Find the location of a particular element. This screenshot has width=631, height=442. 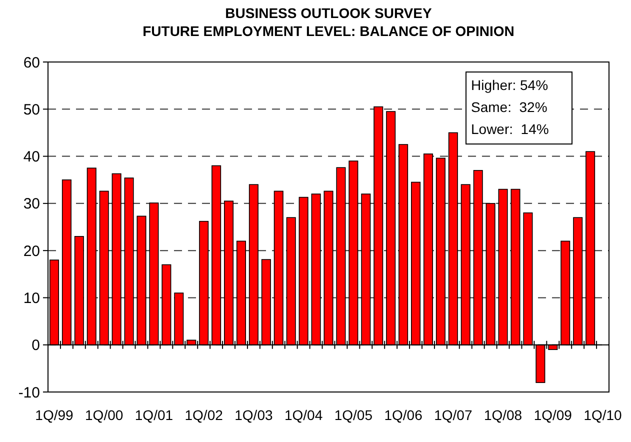

x-tick-label: 1Q/00 is located at coordinates (104, 415).